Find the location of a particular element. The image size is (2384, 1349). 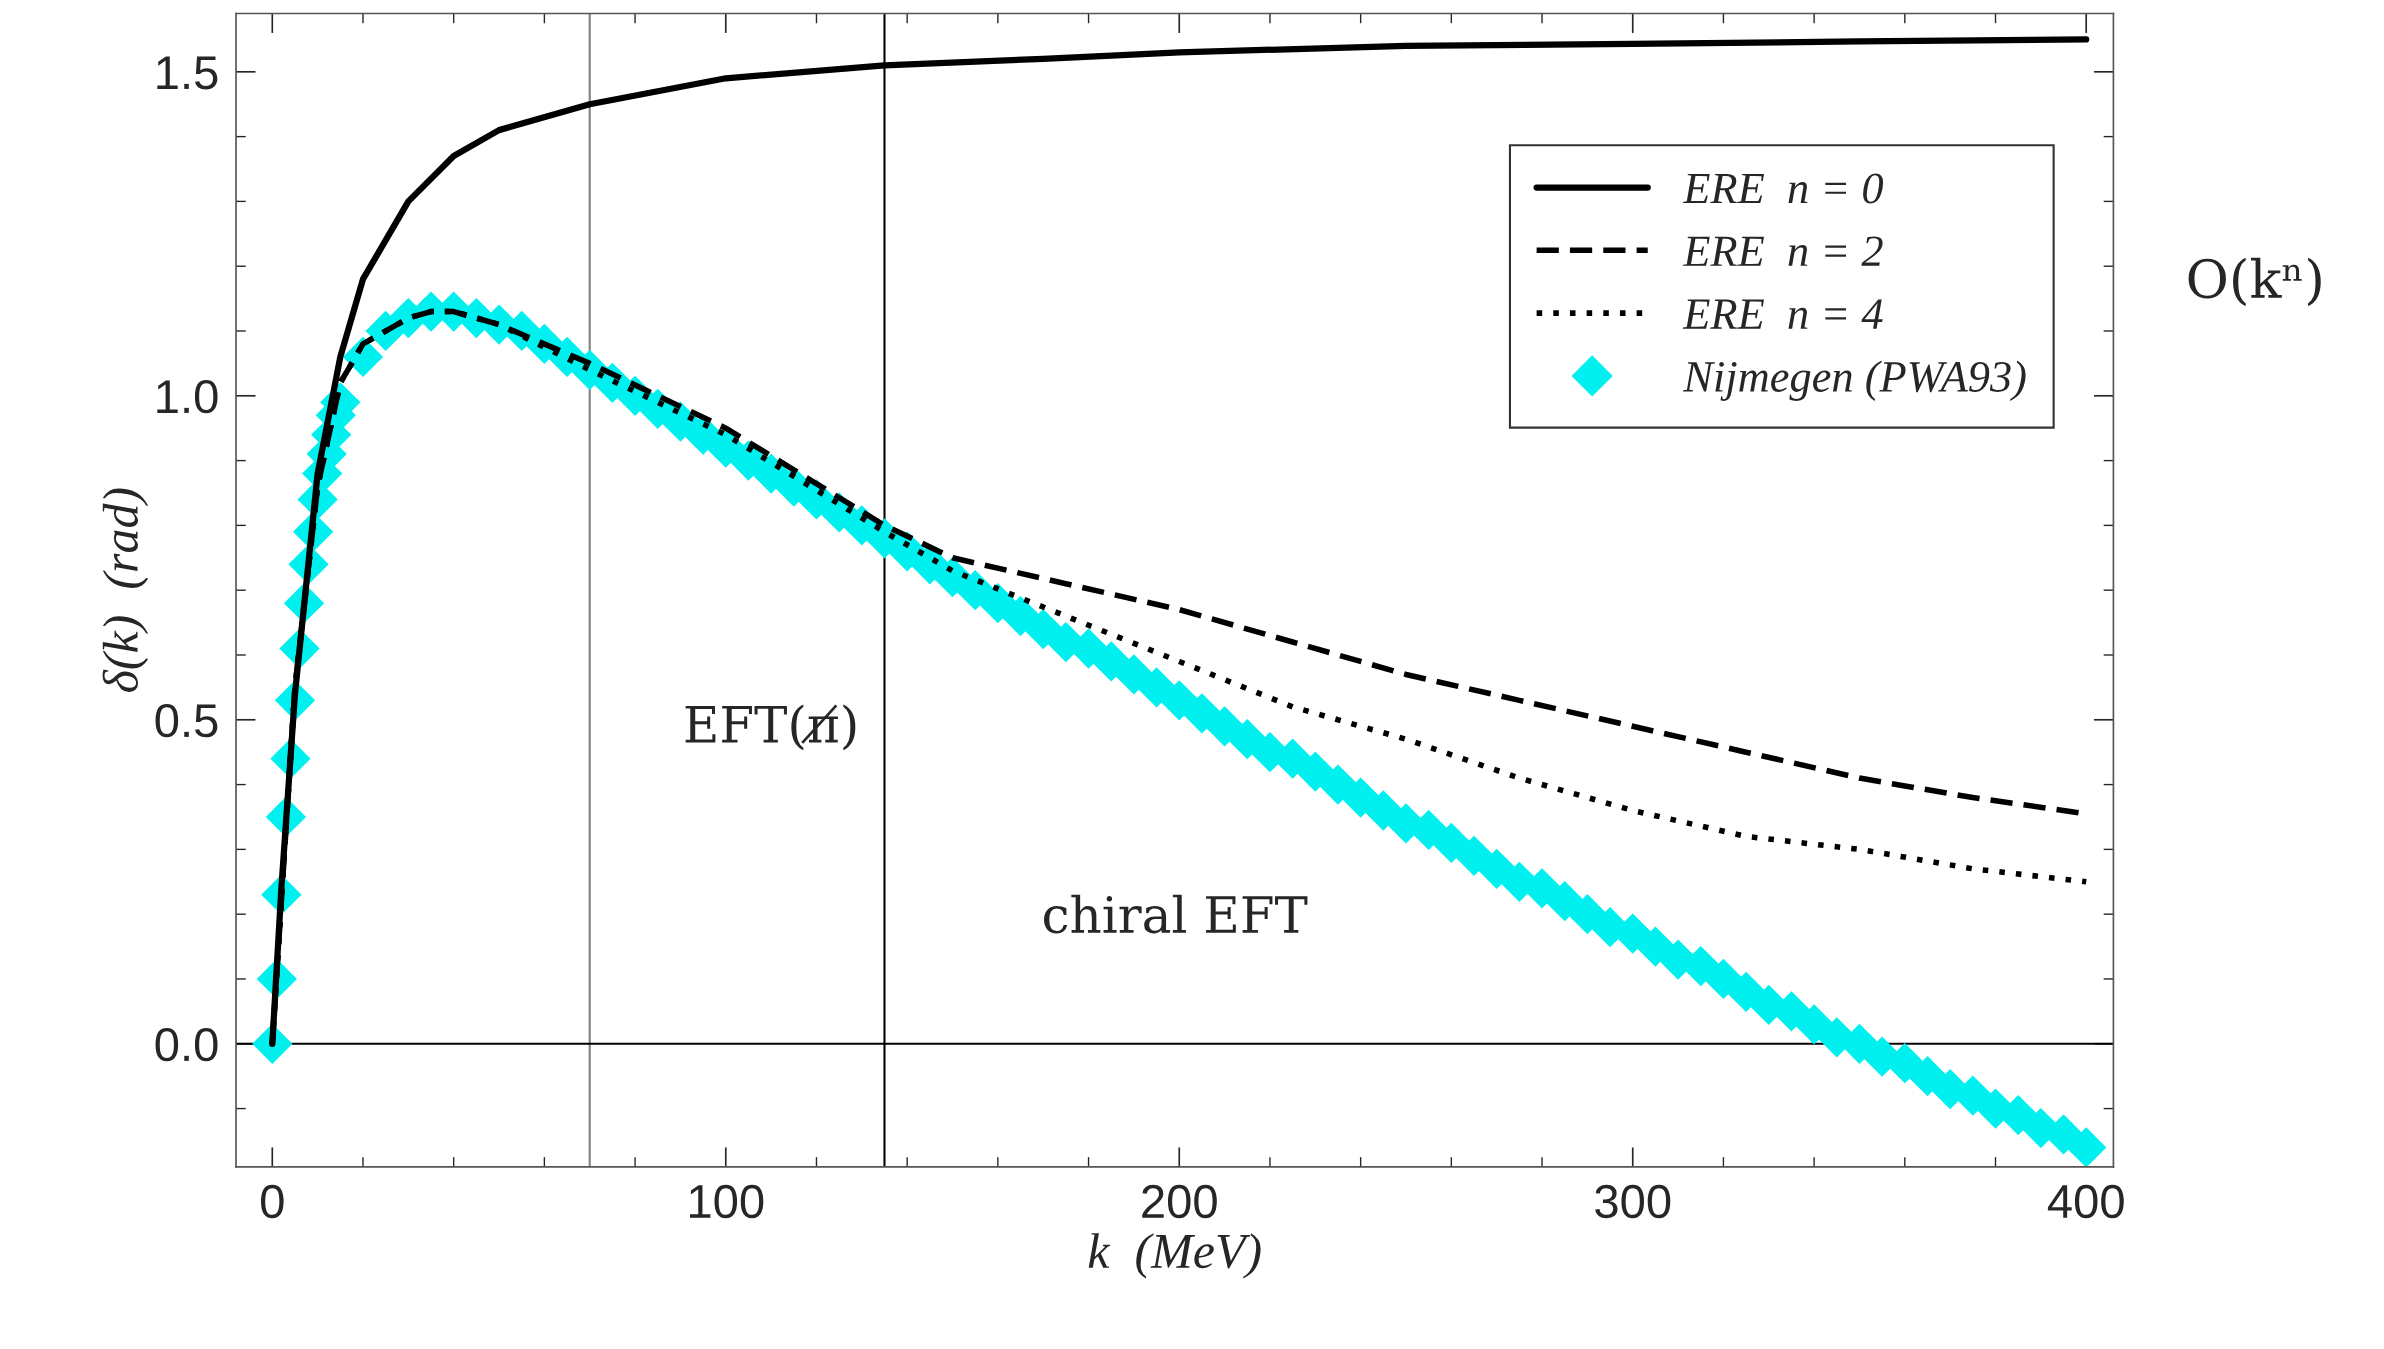

x-tick-label: 400 is located at coordinates (2085, 1201).